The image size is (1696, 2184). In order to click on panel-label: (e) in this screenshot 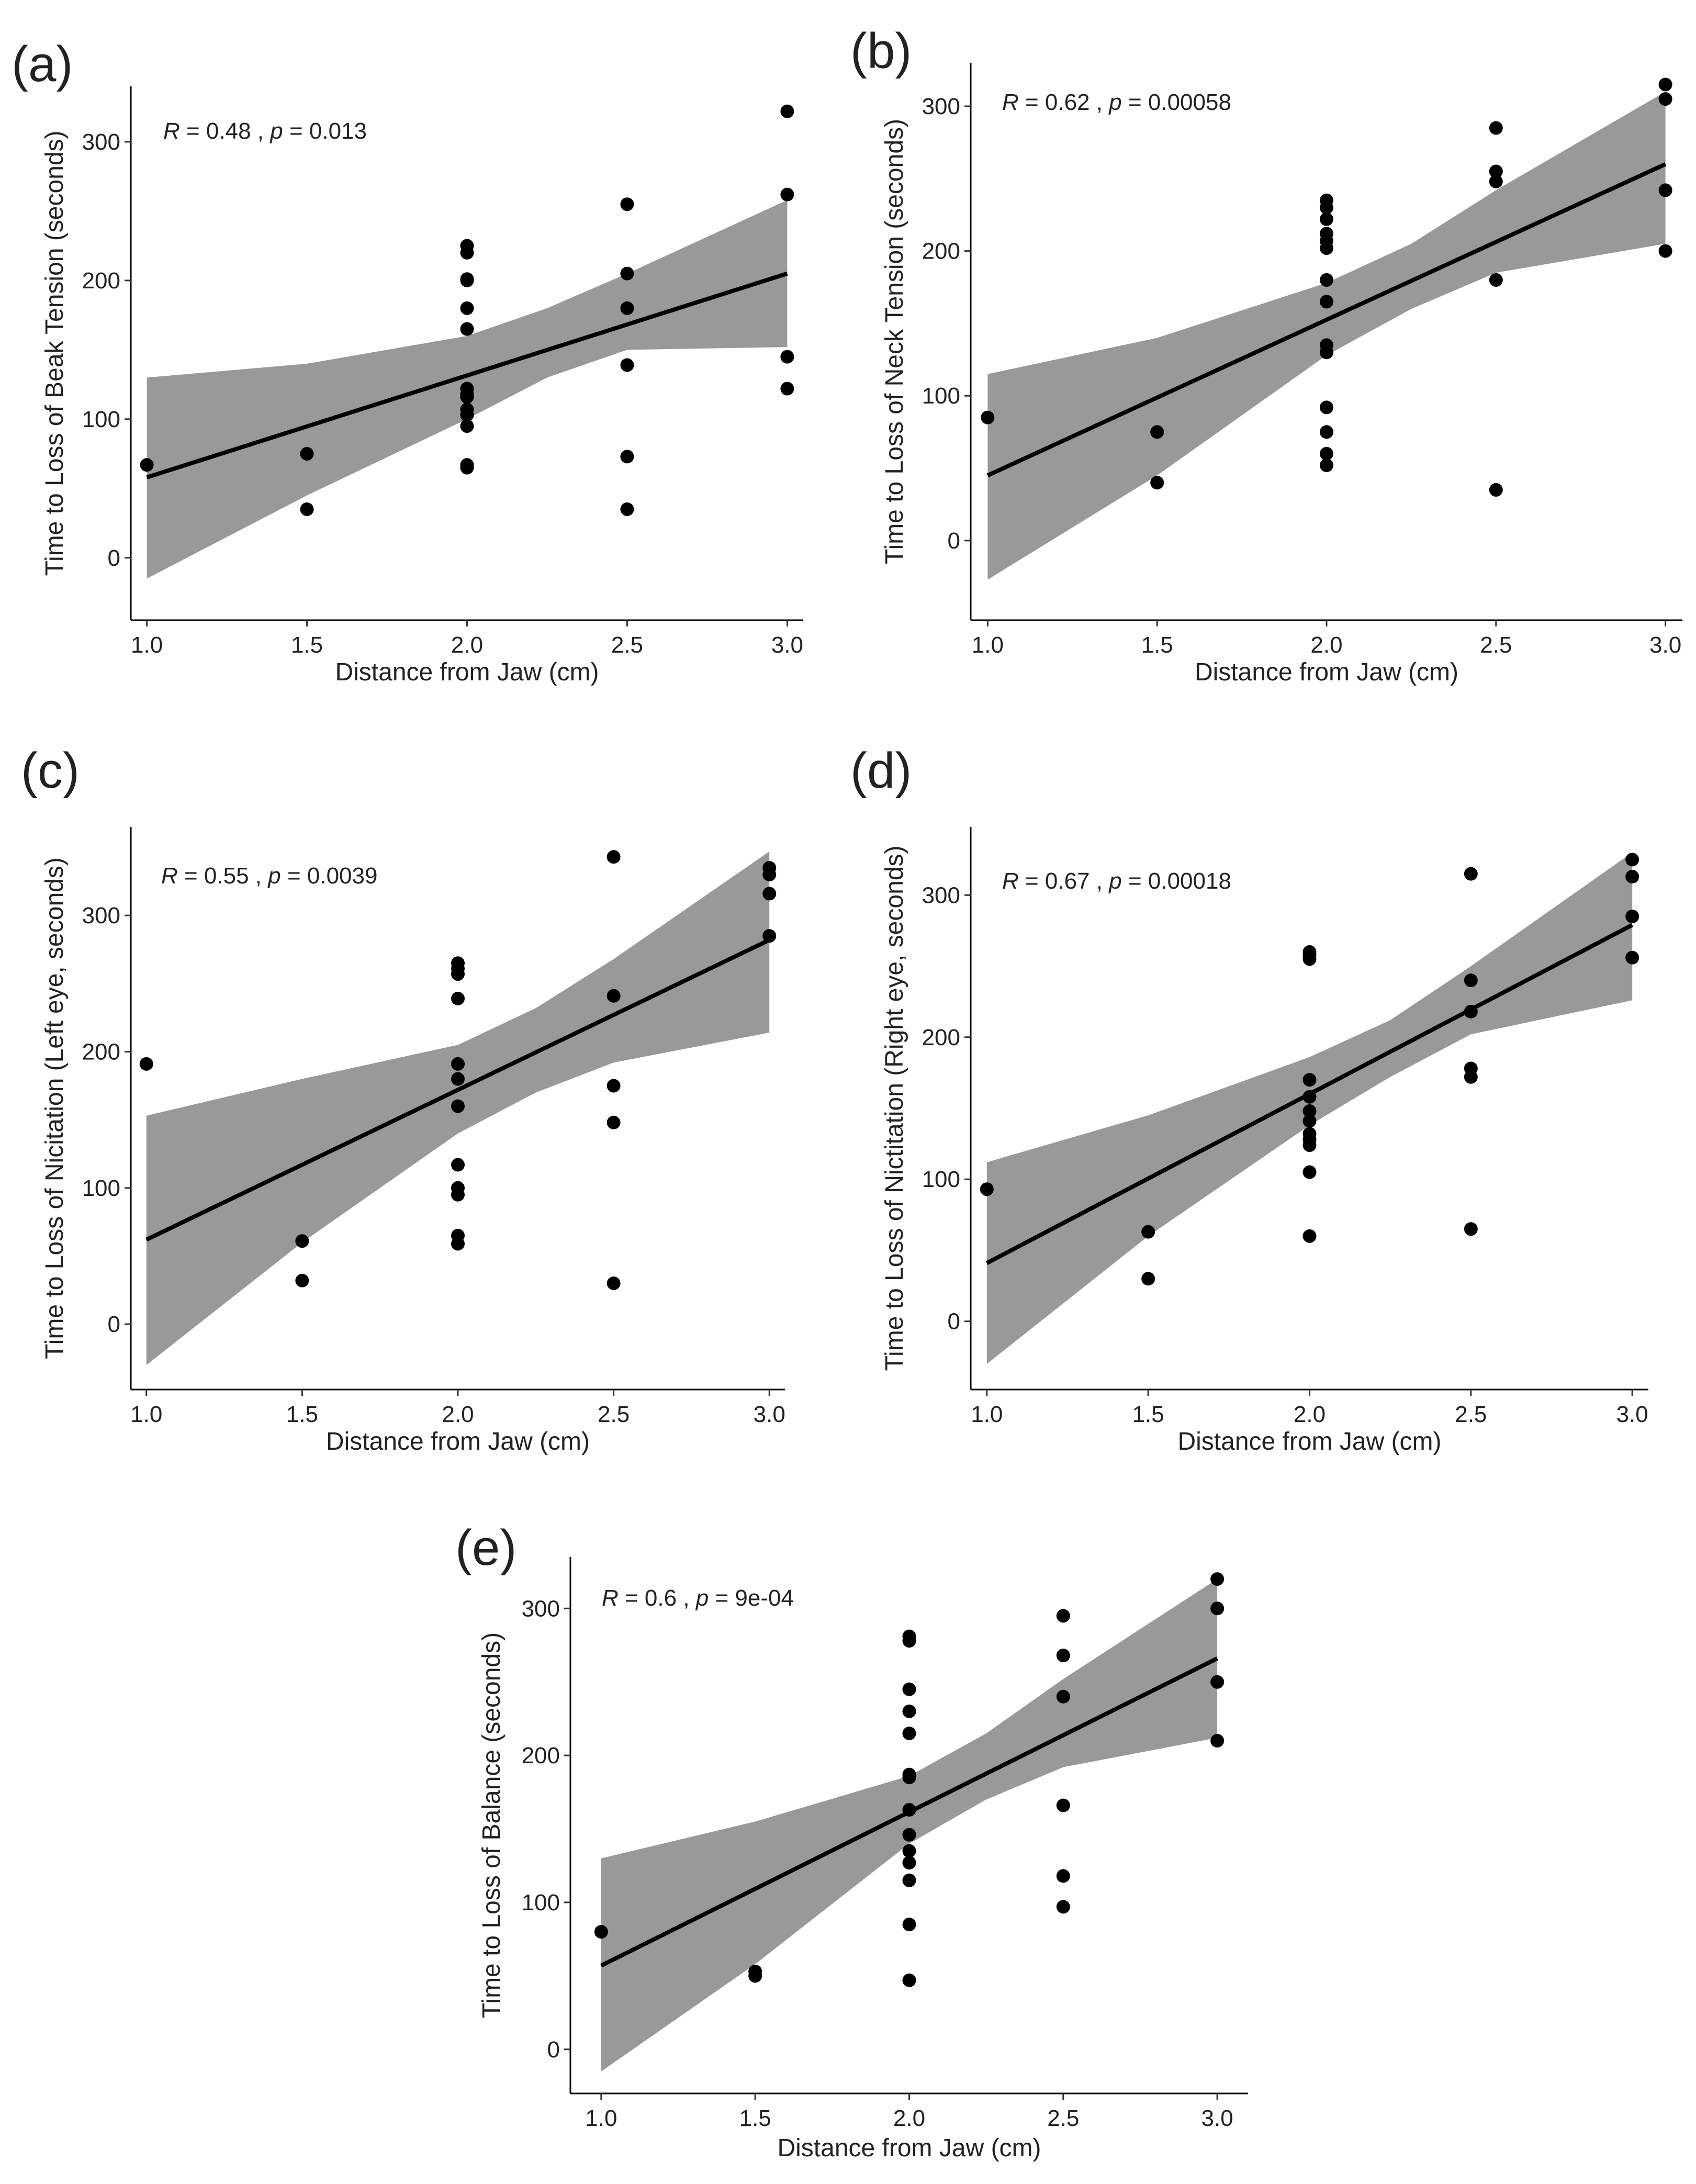, I will do `click(486, 1548)`.